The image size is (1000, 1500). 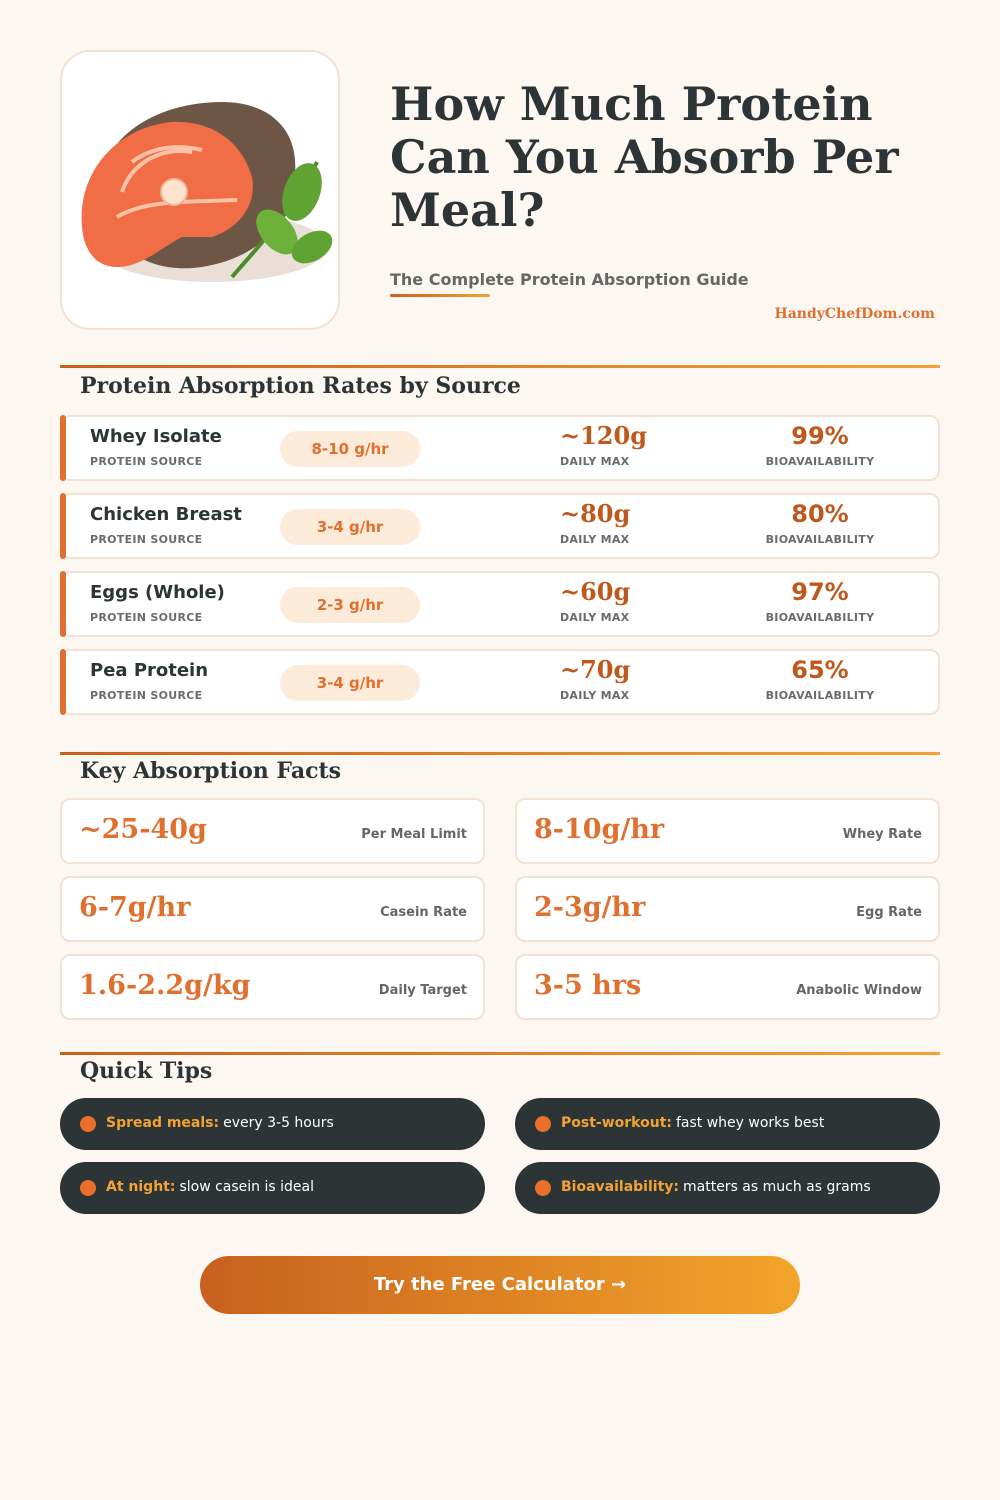 What do you see at coordinates (350, 449) in the screenshot?
I see `rate-pill: 8-10 g/hr` at bounding box center [350, 449].